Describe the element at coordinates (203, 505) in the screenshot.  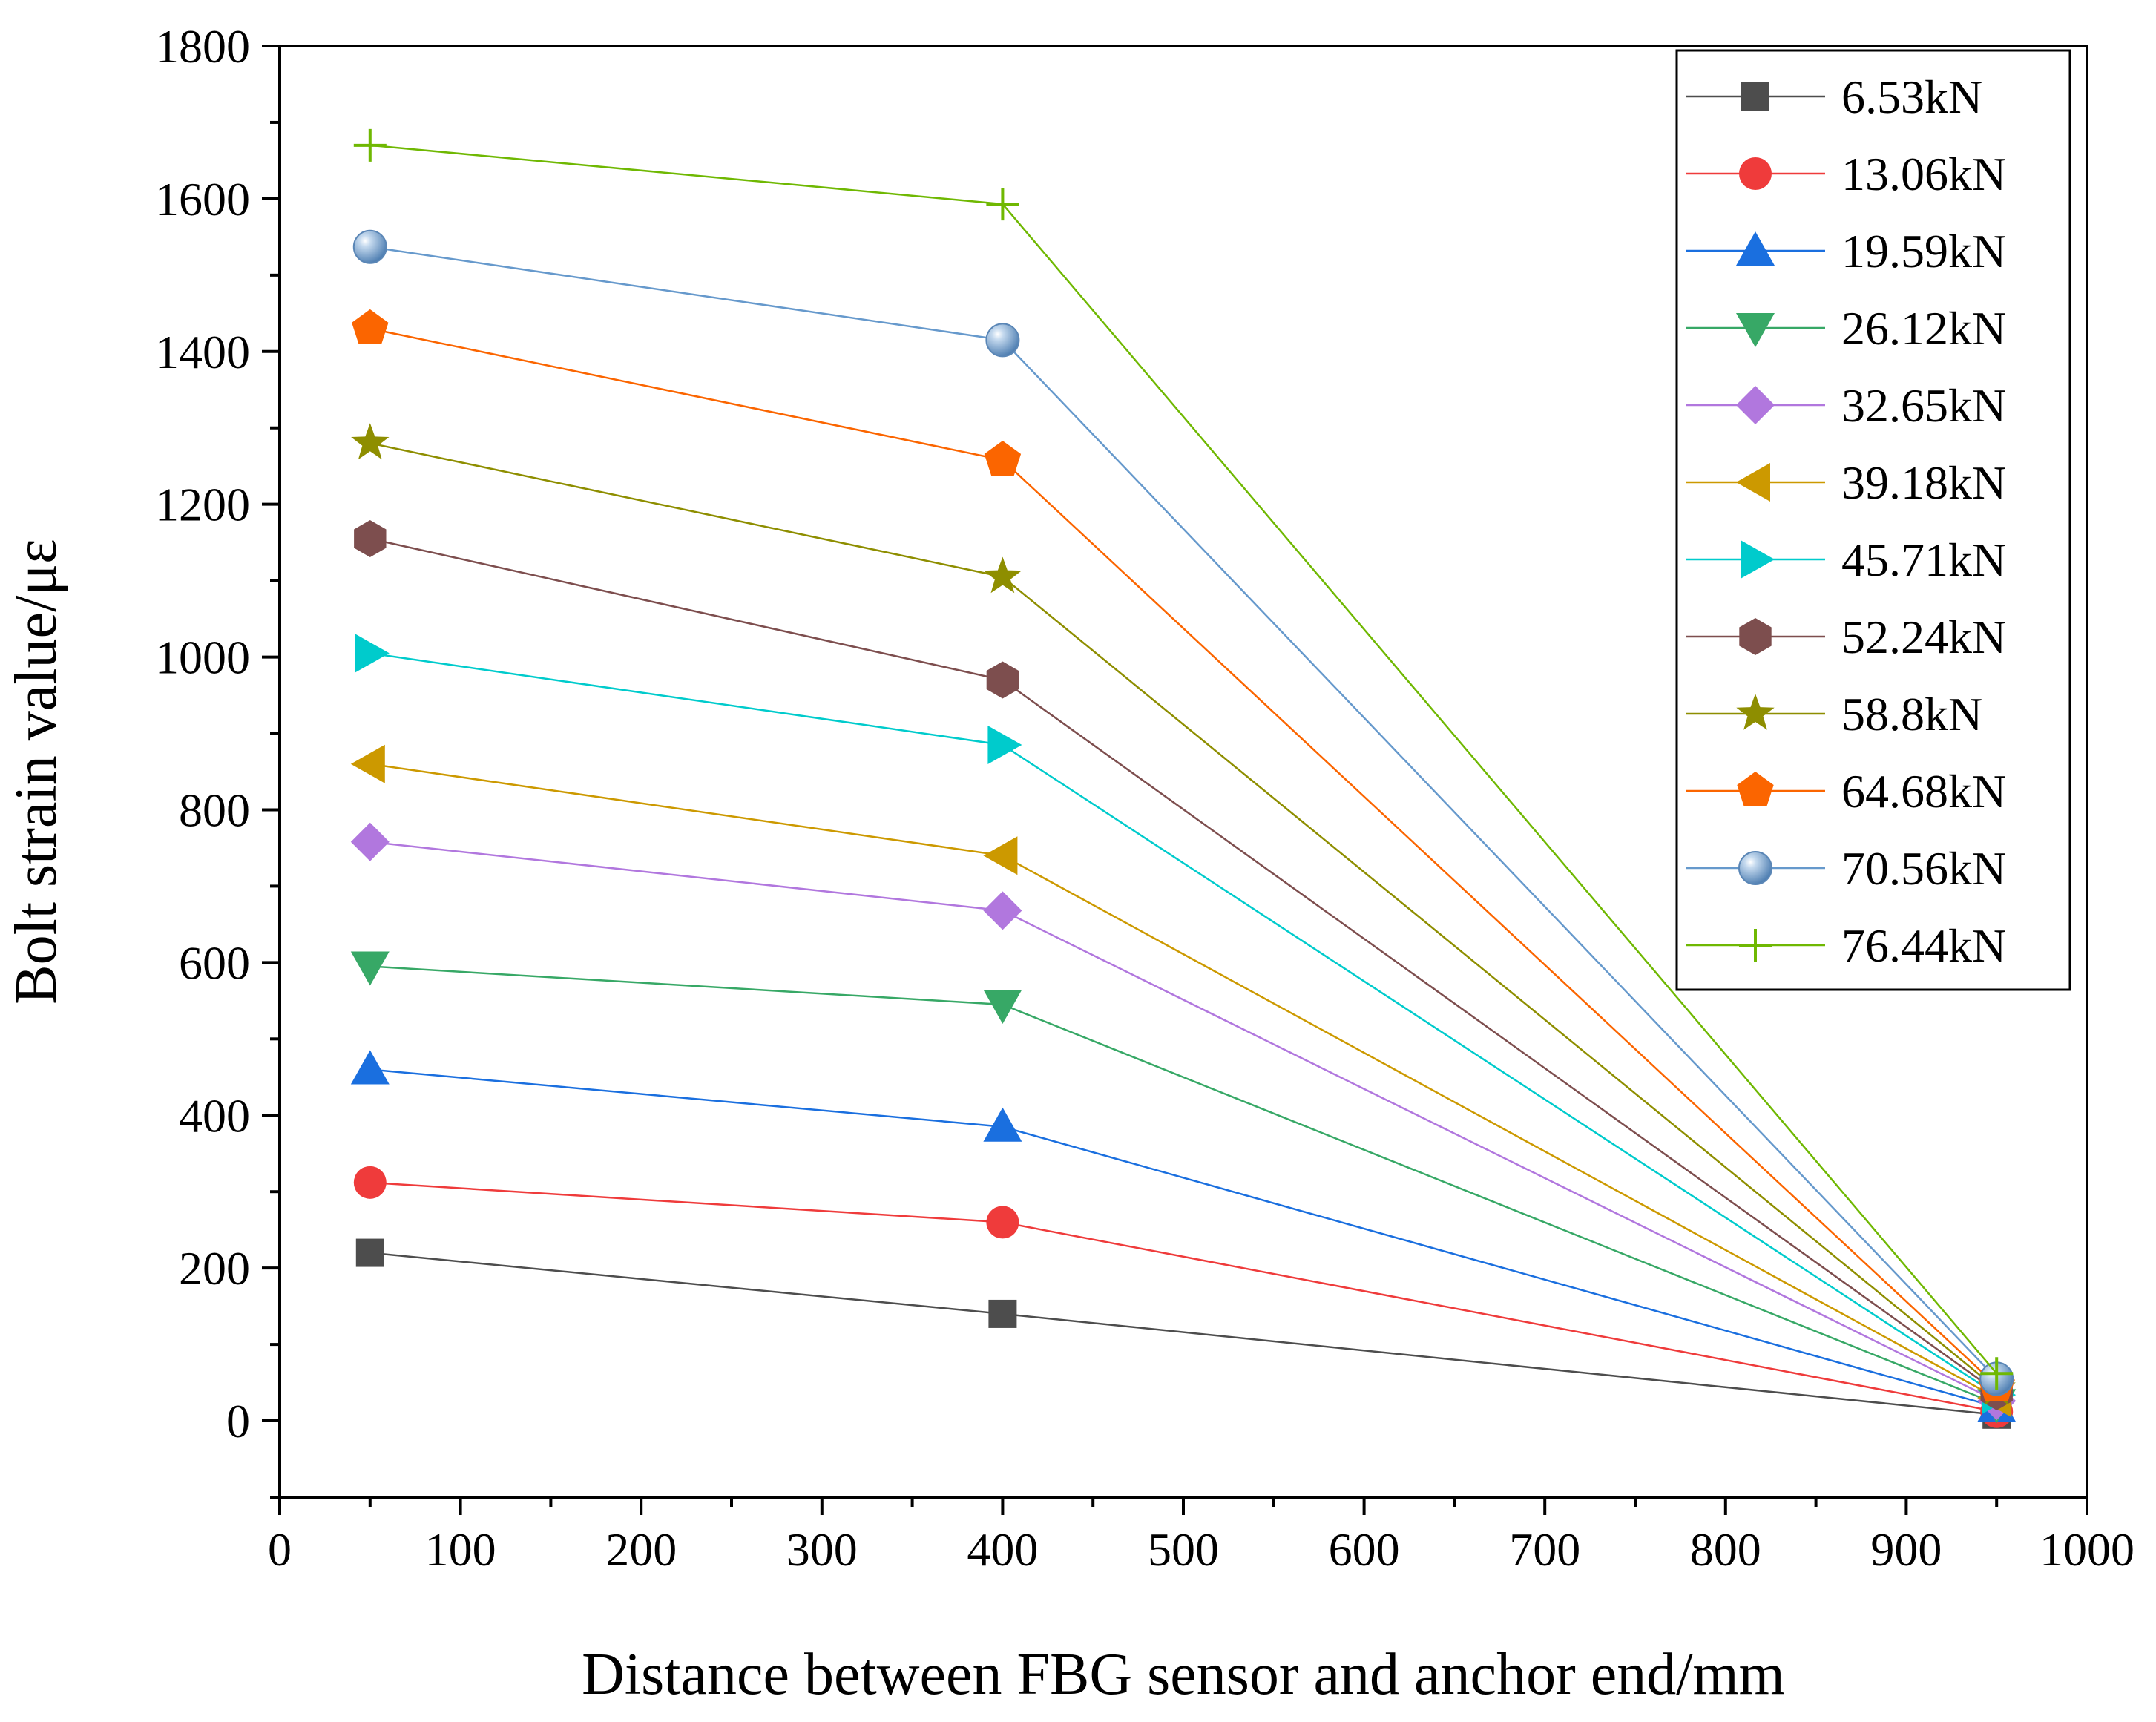
I see `y-tick-label: 1200` at that location.